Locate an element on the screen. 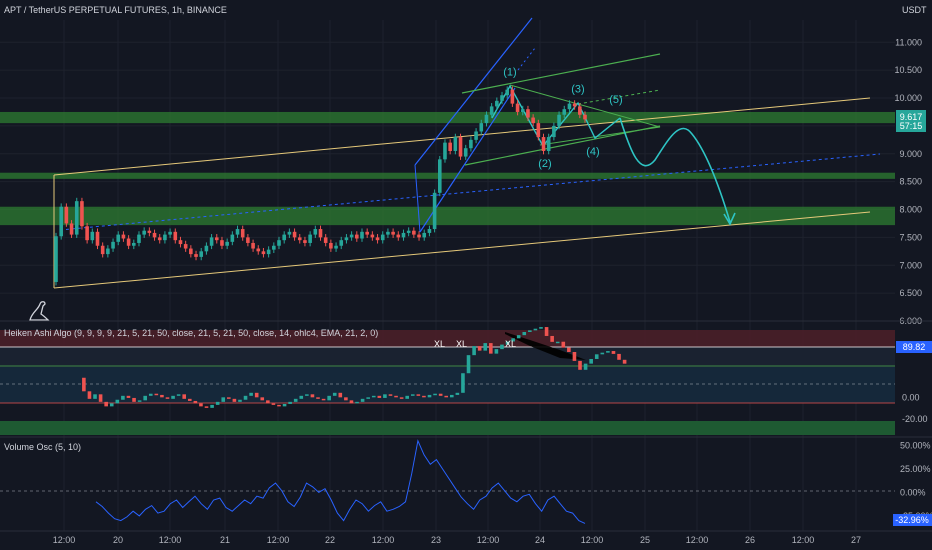  heiken-candles is located at coordinates (354, 367).